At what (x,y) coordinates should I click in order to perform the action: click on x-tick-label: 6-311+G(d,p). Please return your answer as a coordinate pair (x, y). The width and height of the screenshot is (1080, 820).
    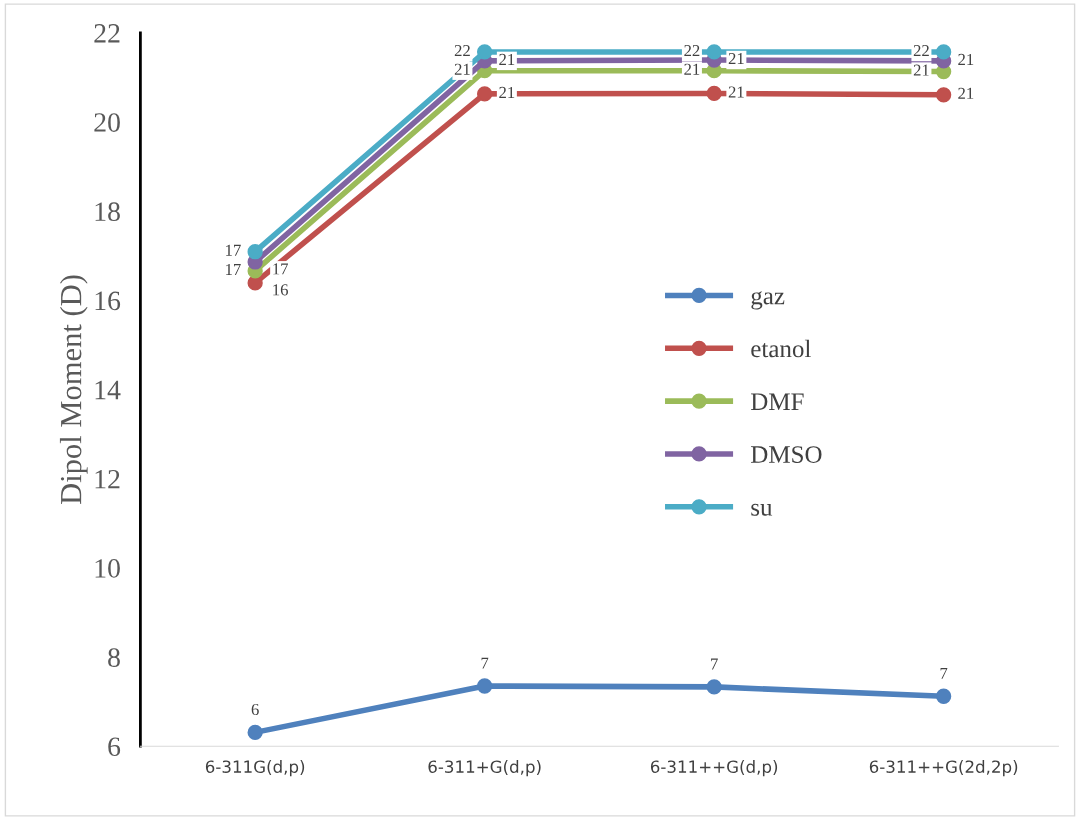
    Looking at the image, I should click on (484, 768).